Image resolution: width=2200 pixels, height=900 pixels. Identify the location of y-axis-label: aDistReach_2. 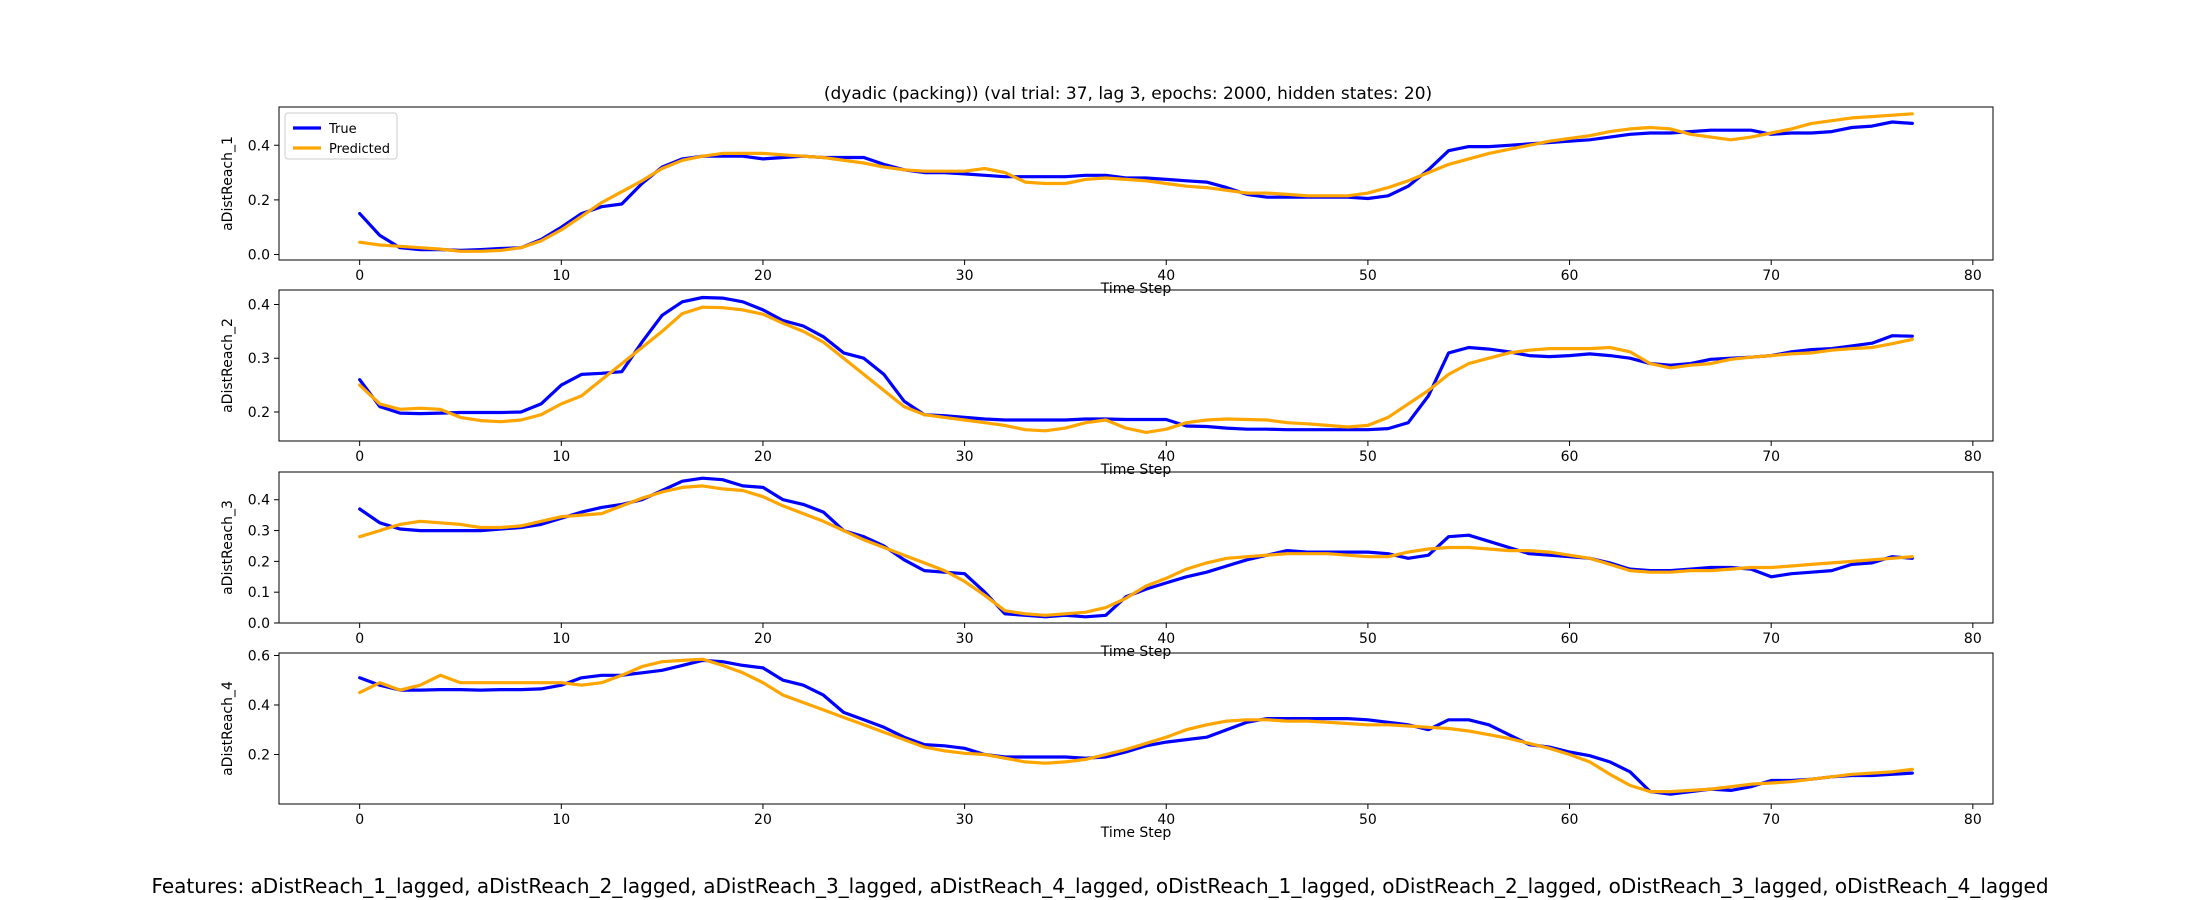
(228, 365).